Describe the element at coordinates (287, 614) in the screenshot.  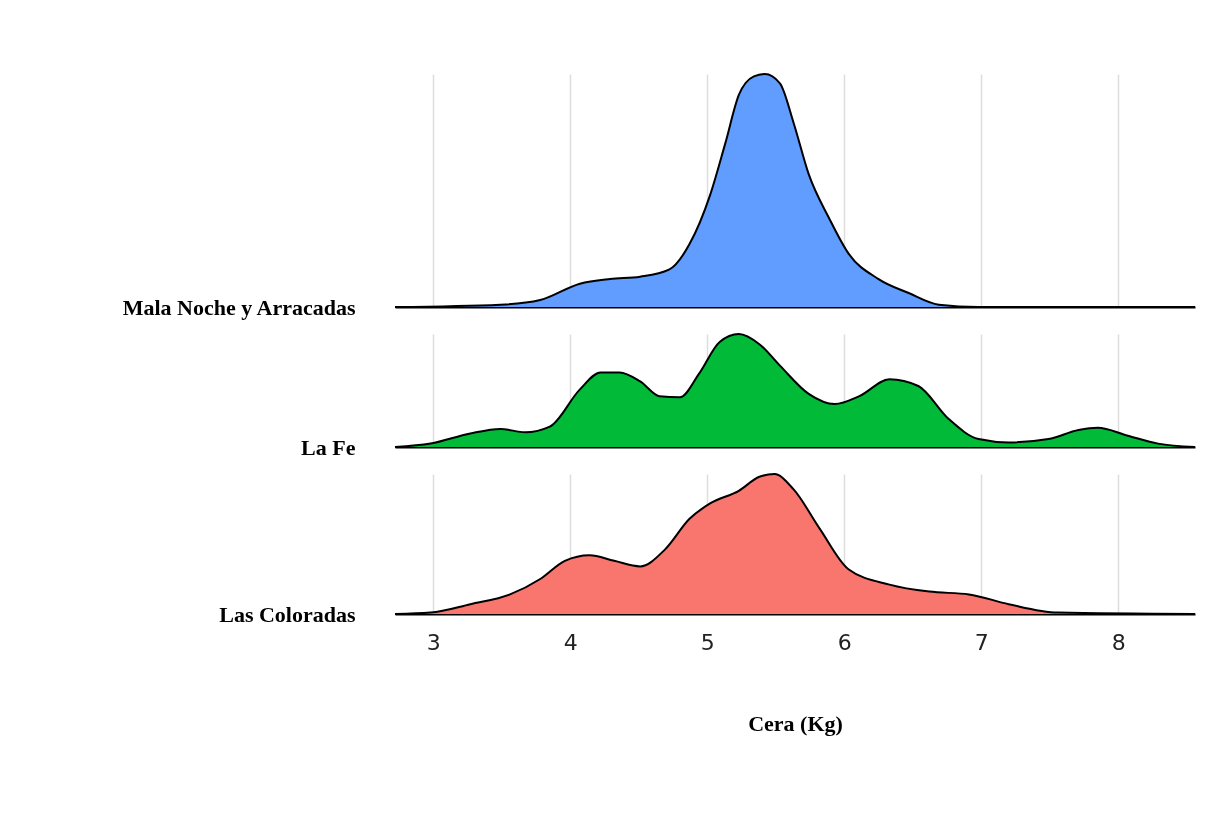
I see `y-axis-title: Las Coloradas` at that location.